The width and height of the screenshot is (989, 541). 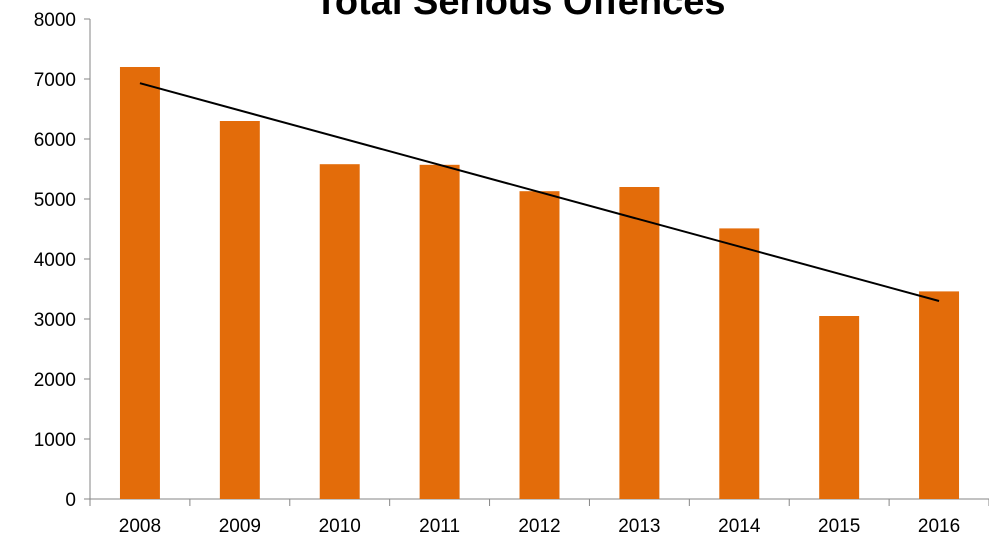 What do you see at coordinates (519, 11) in the screenshot?
I see `chart-title: Total Serious Offences` at bounding box center [519, 11].